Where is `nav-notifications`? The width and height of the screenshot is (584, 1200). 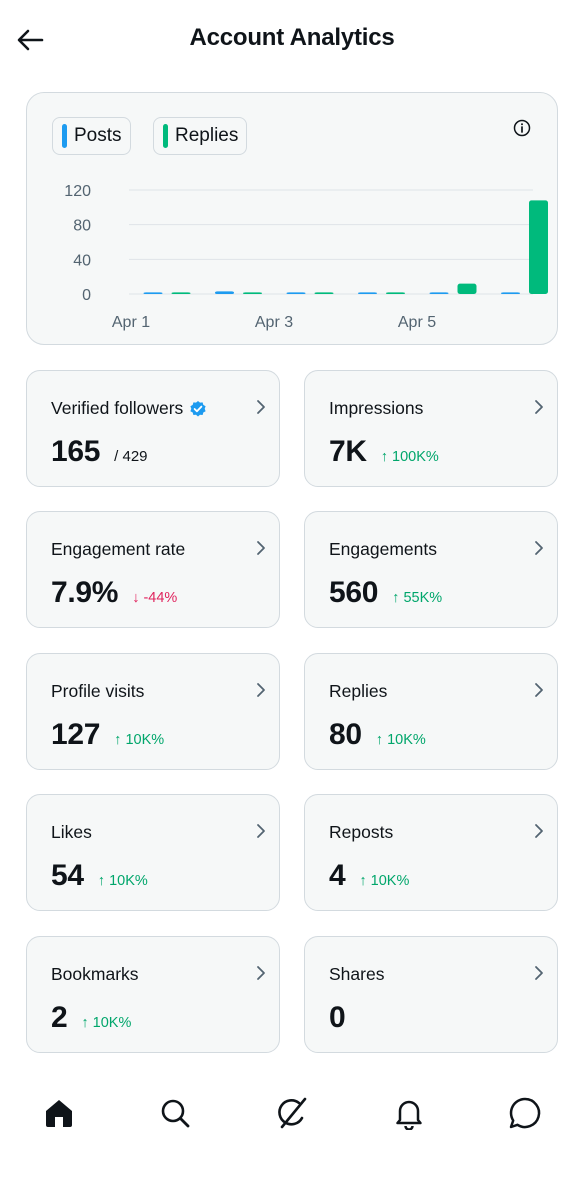
nav-notifications is located at coordinates (409, 1113).